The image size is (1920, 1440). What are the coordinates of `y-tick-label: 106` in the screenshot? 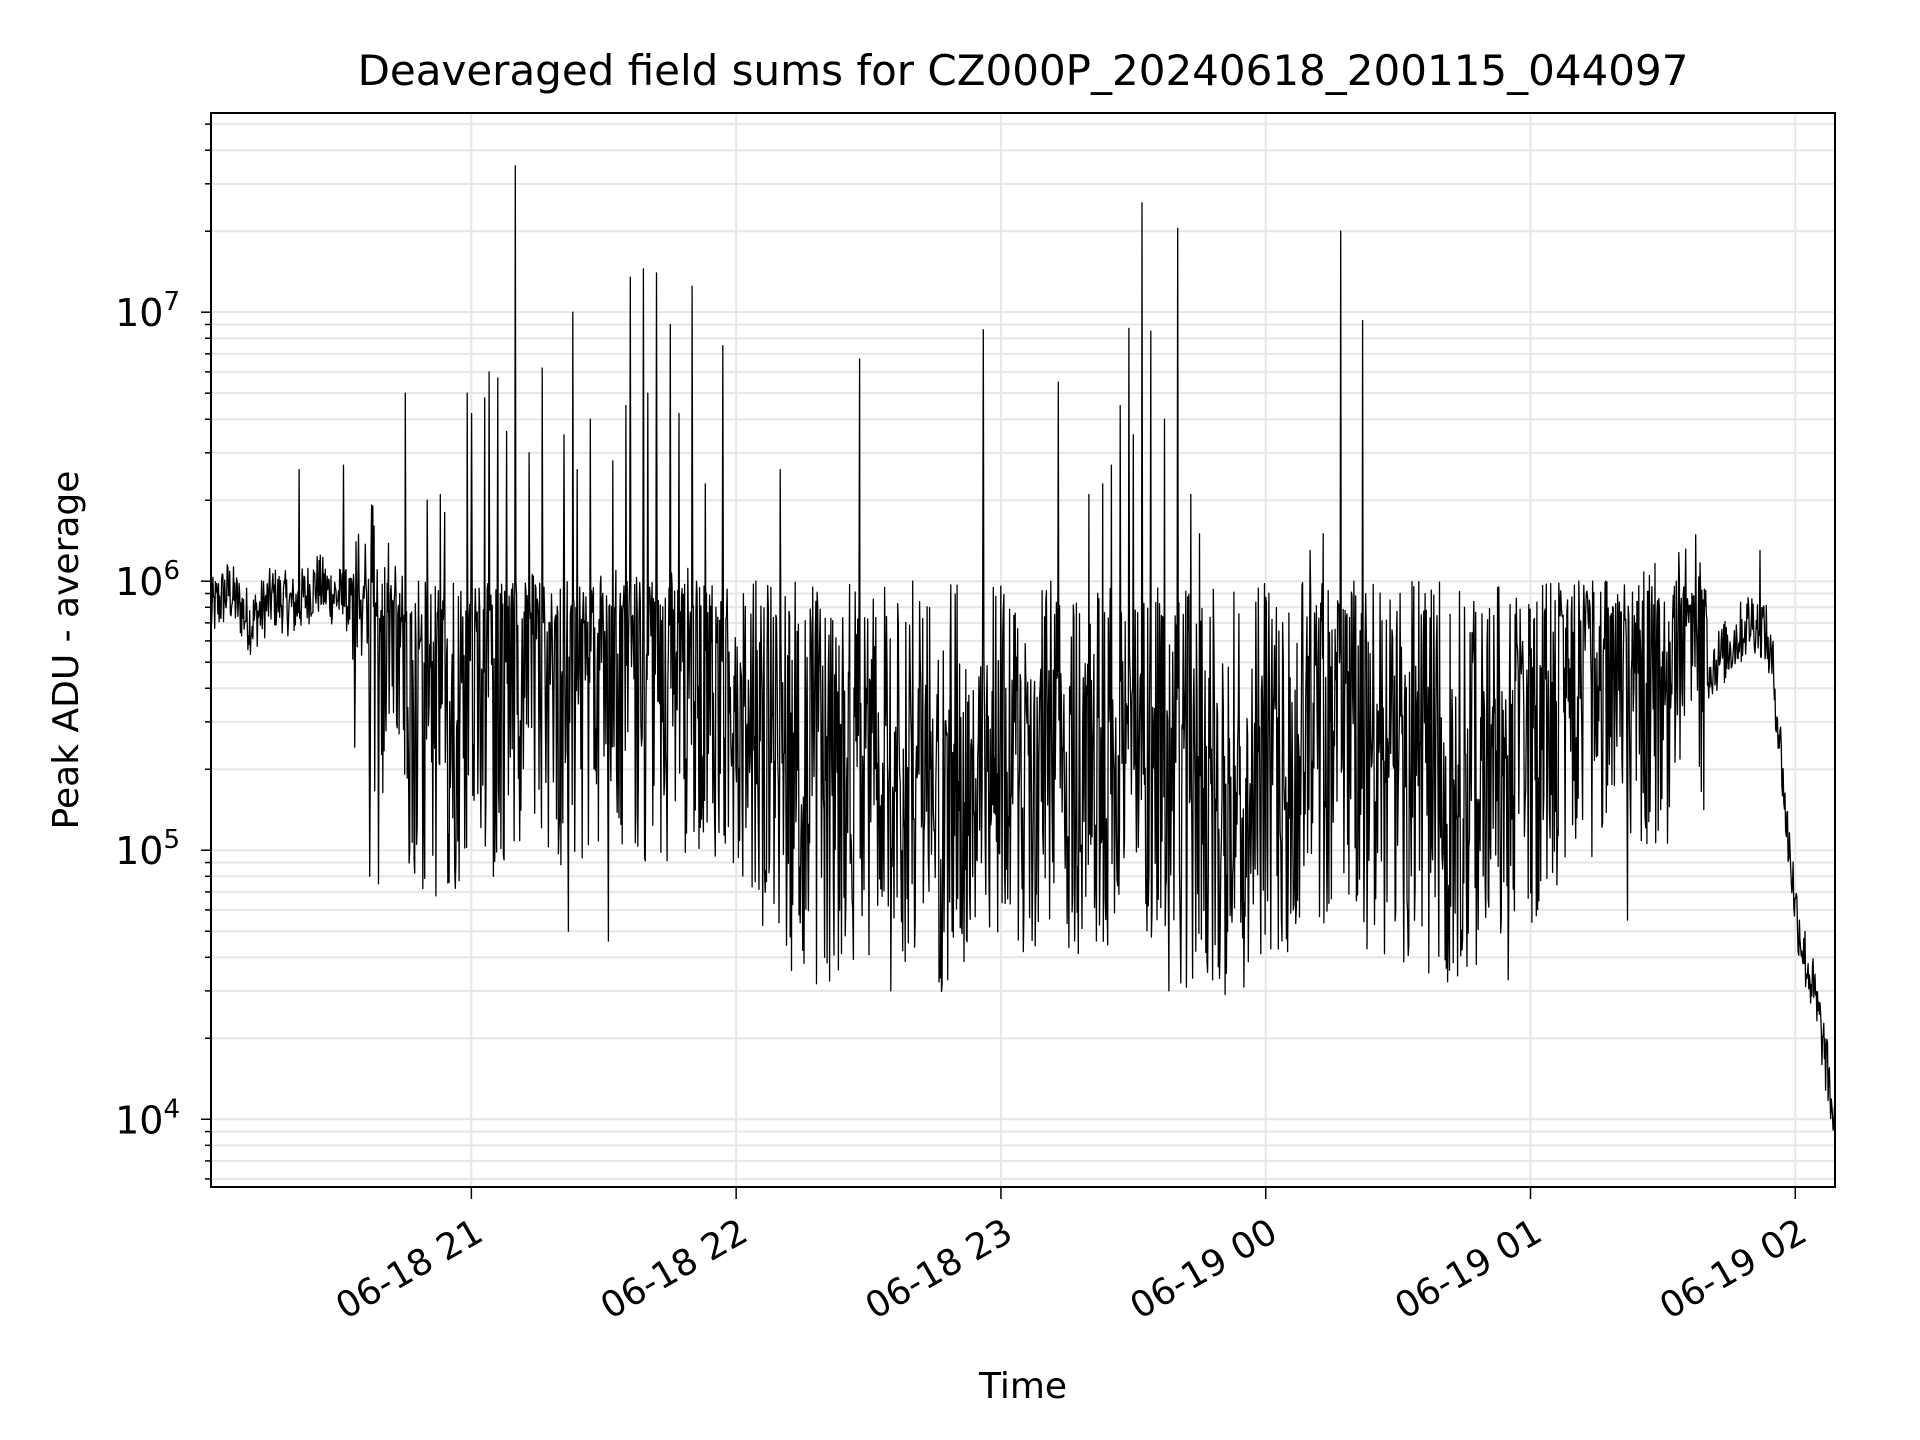 It's located at (147, 580).